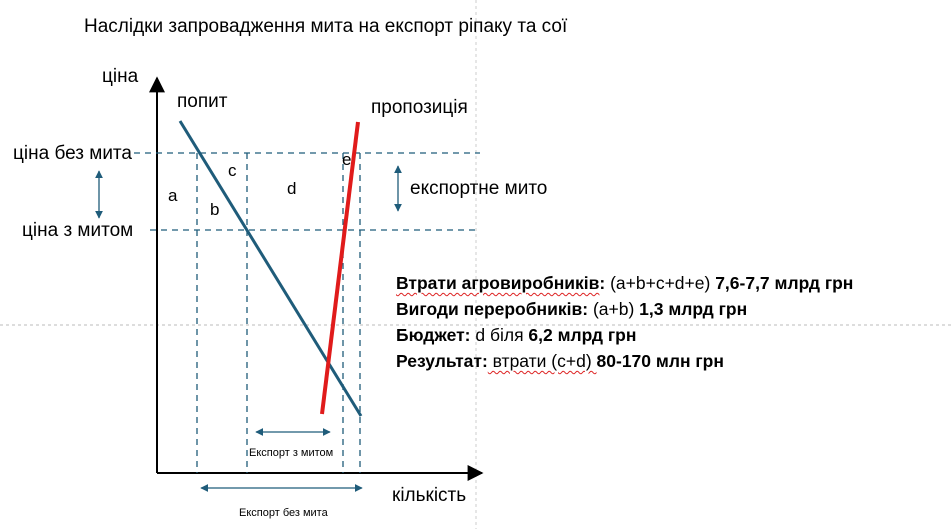  What do you see at coordinates (232, 170) in the screenshot?
I see `area-c-label: c` at bounding box center [232, 170].